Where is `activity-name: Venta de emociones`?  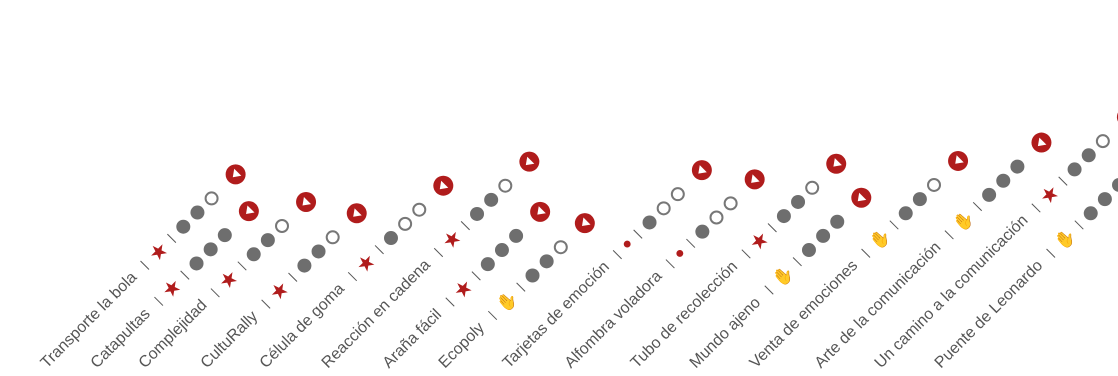 activity-name: Venta de emociones is located at coordinates (804, 314).